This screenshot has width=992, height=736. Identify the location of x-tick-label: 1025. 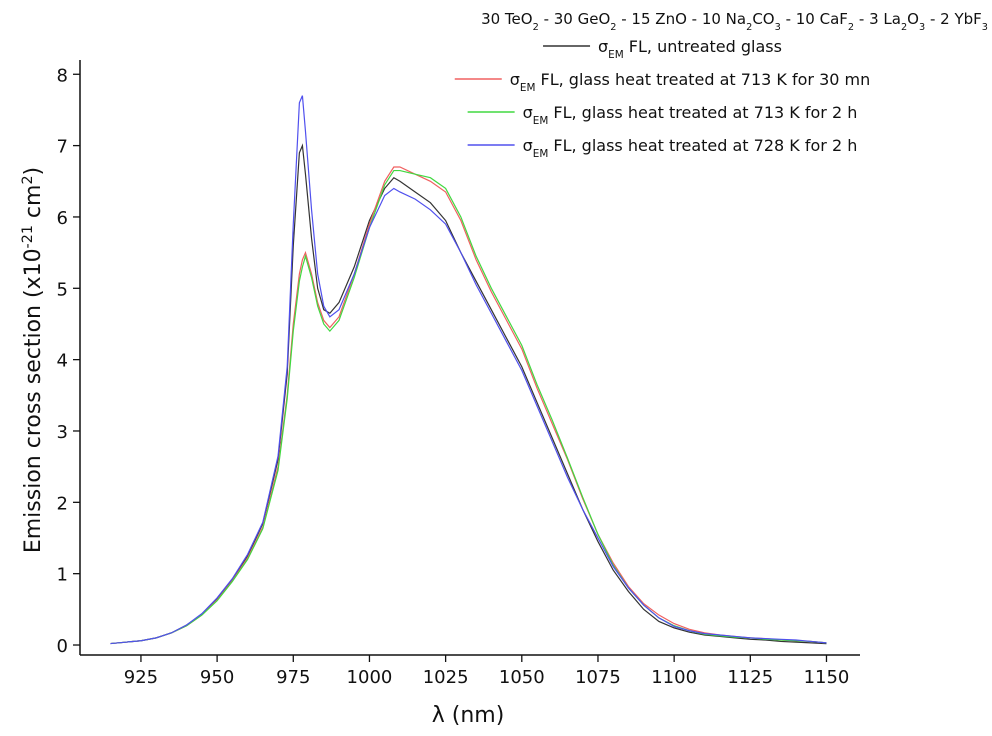
(446, 677).